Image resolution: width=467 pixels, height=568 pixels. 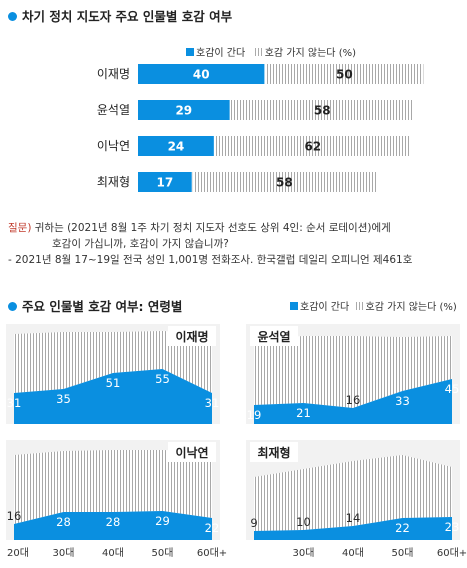 What do you see at coordinates (113, 383) in the screenshot?
I see `favorable-value-label: 51` at bounding box center [113, 383].